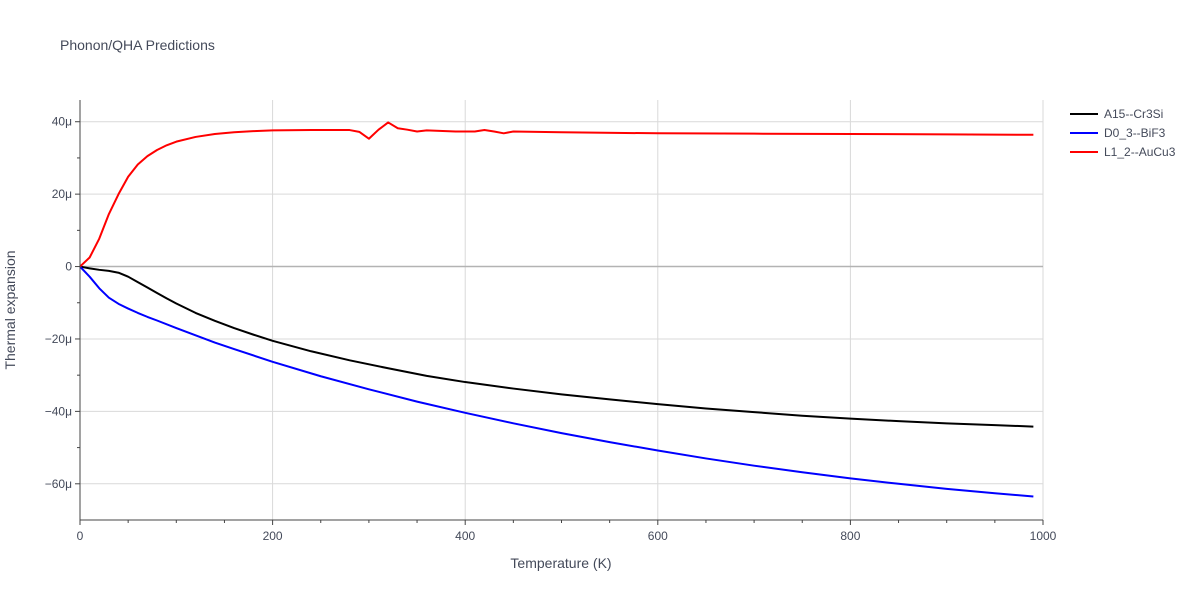 This screenshot has width=1200, height=600. What do you see at coordinates (137, 45) in the screenshot?
I see `chart-title: Phonon/QHA Predictions` at bounding box center [137, 45].